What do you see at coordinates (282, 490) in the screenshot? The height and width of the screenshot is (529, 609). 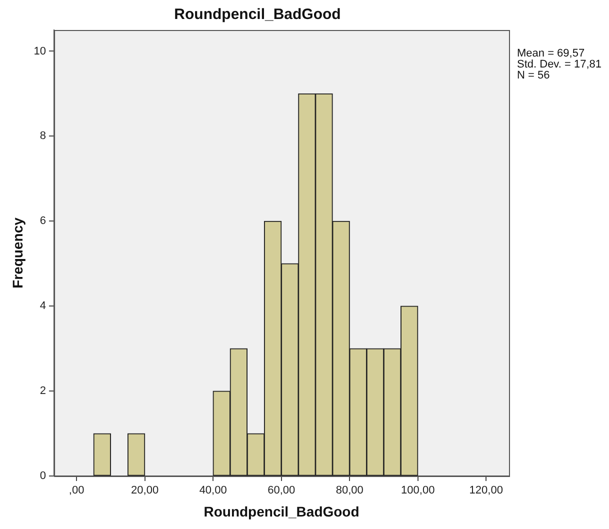 I see `x-tick-label: 60,00` at bounding box center [282, 490].